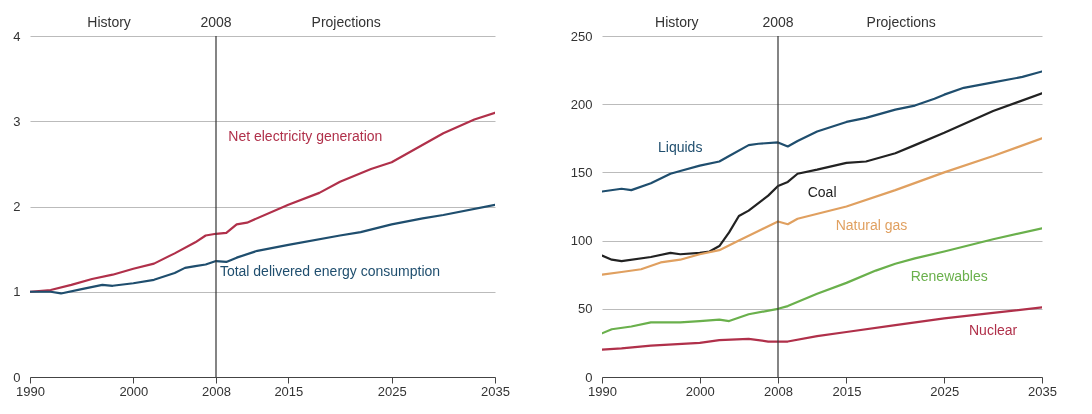 This screenshot has width=1092, height=414. What do you see at coordinates (17, 121) in the screenshot?
I see `y-tick-label: 3` at bounding box center [17, 121].